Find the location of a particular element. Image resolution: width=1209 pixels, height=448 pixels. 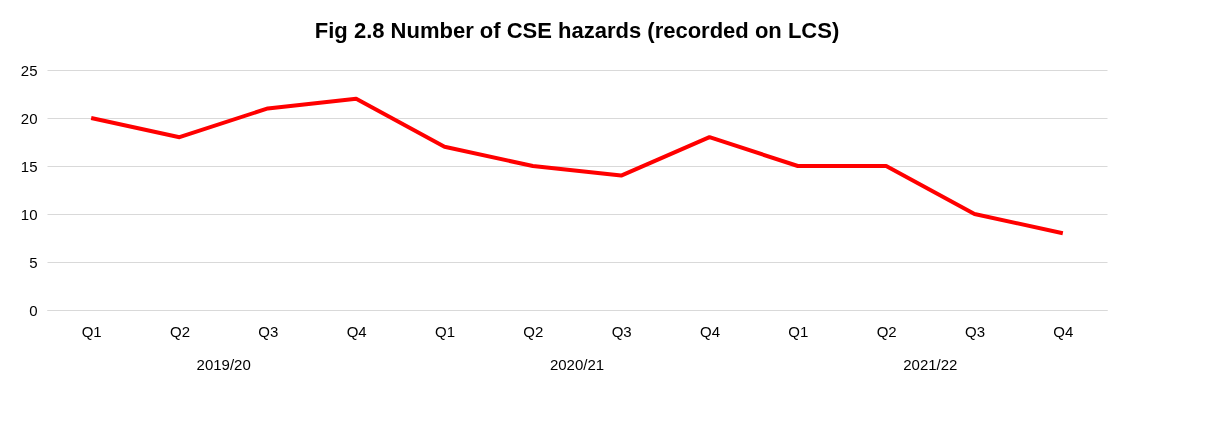

y-tick-label: 15 is located at coordinates (29, 166).